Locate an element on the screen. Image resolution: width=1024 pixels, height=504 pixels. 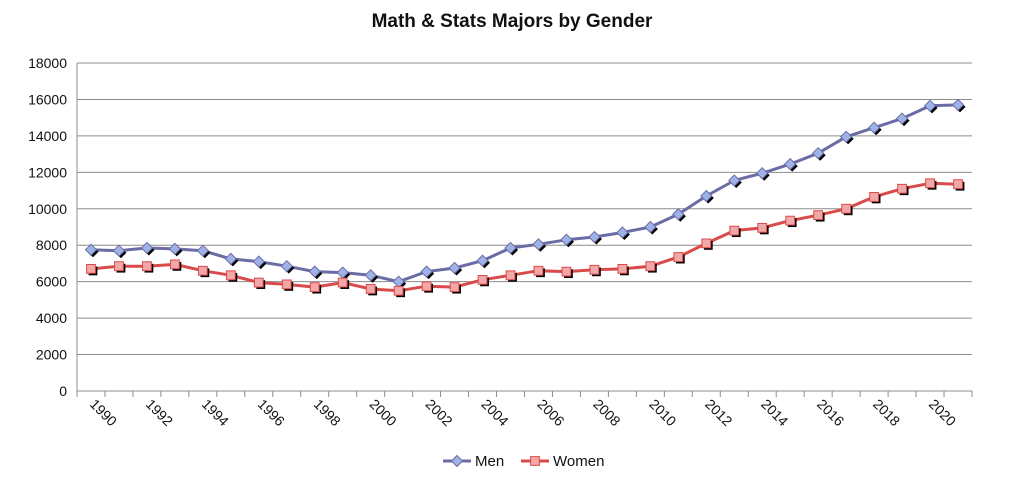
x-tick-label: 2012 is located at coordinates (718, 412).